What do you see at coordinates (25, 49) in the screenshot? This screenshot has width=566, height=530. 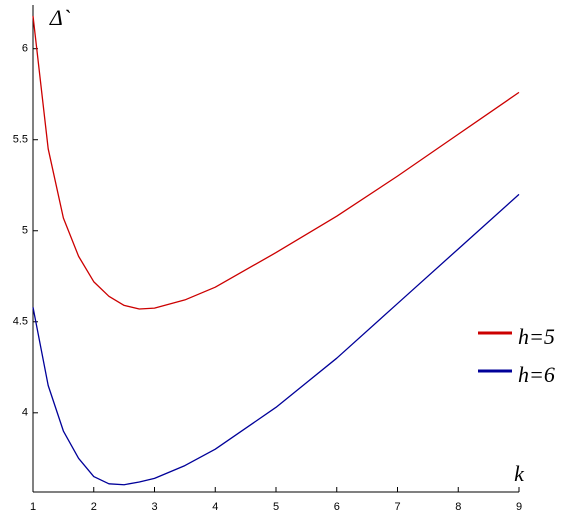 I see `y-tick-label: 6` at bounding box center [25, 49].